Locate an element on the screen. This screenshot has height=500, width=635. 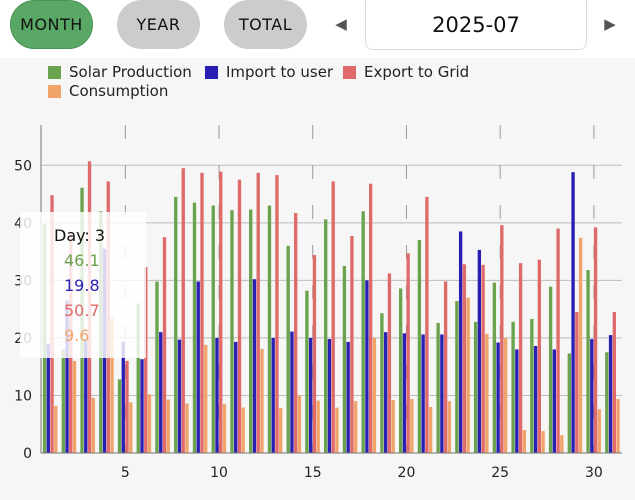
month-button: MONTH is located at coordinates (51, 24).